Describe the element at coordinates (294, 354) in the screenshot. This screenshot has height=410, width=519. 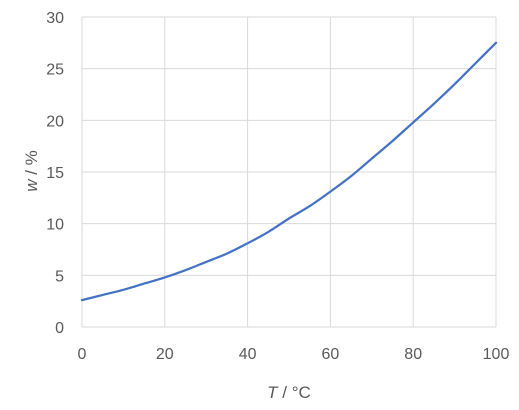
I see `x-tick-labels: 0 20 40 60 80 100` at that location.